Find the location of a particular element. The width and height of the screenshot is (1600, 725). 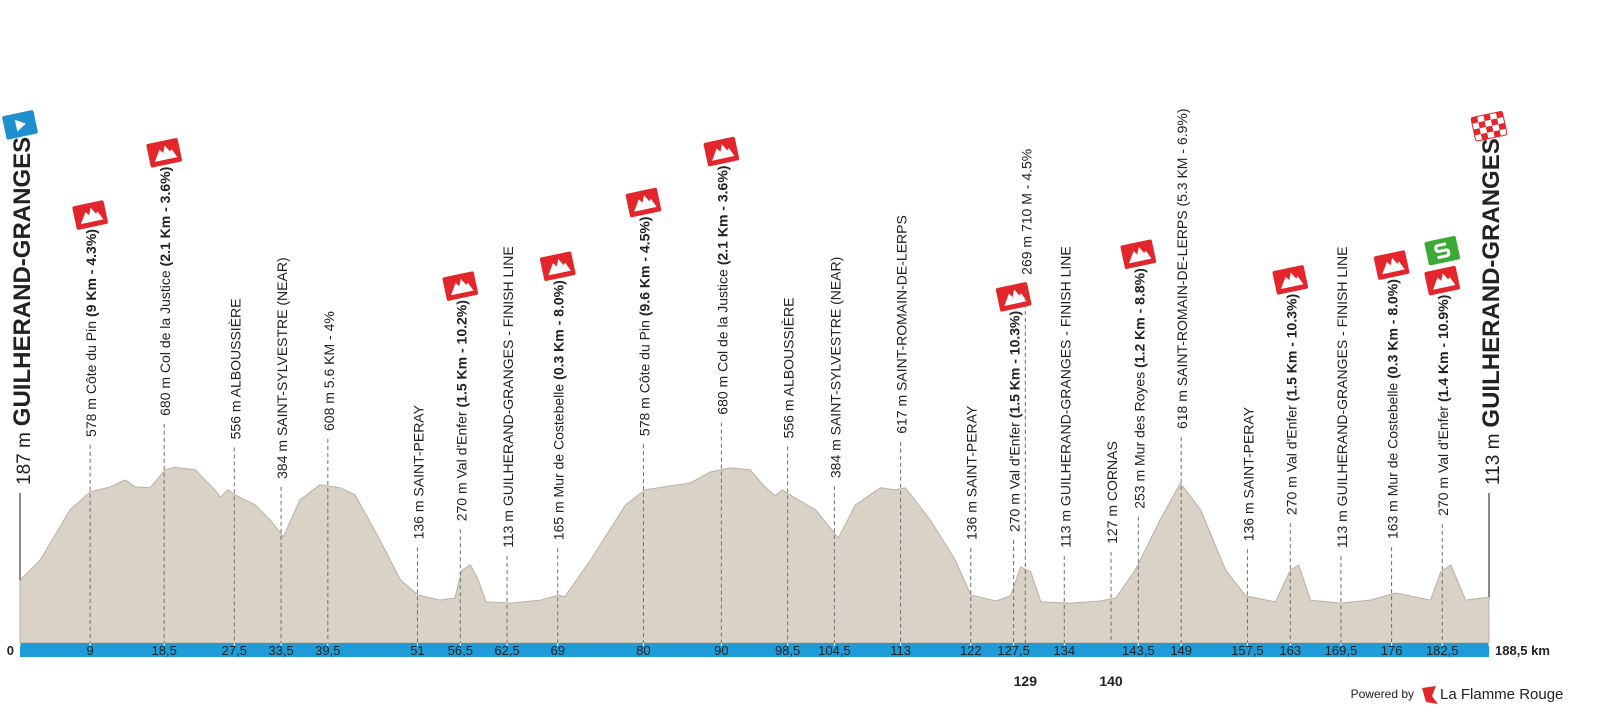

x-tick-label: 113 is located at coordinates (900, 650).